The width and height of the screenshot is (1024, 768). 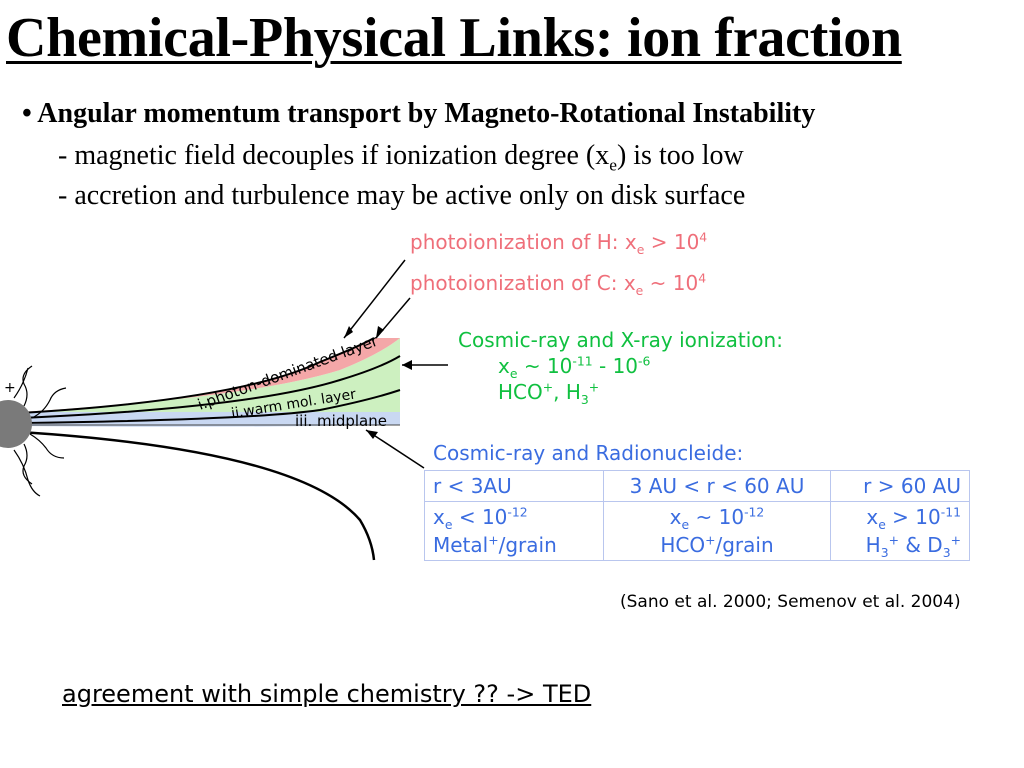 What do you see at coordinates (504, 366) in the screenshot?
I see `xe-x: x` at bounding box center [504, 366].